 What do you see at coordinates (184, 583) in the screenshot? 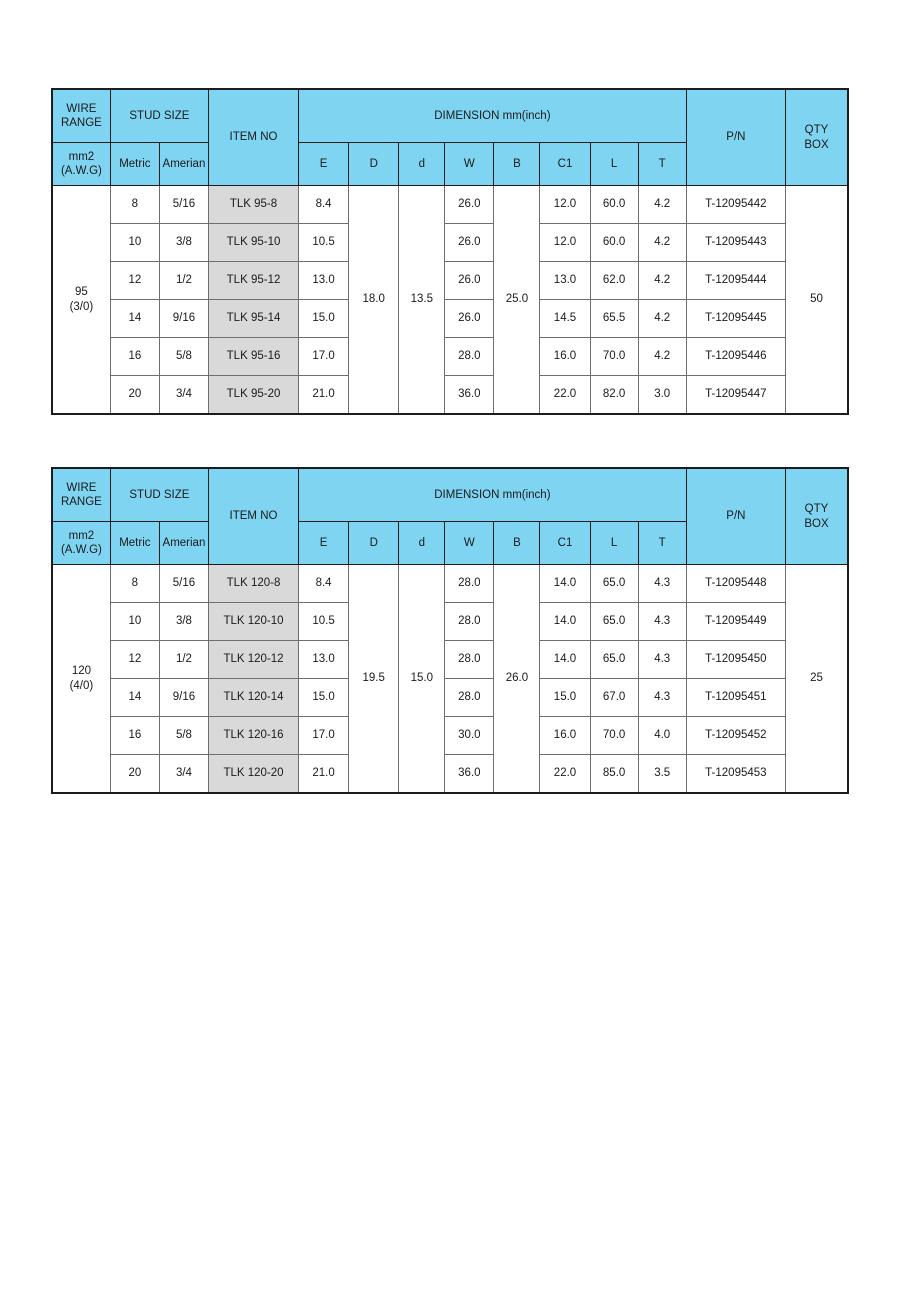
I see `cell-amerian: 5/16` at bounding box center [184, 583].